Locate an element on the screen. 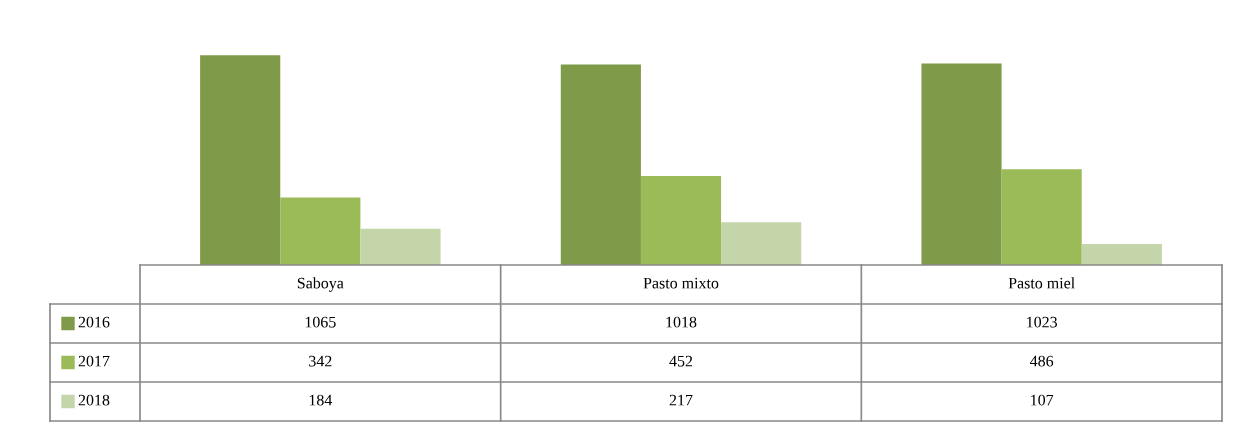 This screenshot has width=1250, height=428. data-label: 342 is located at coordinates (320, 361).